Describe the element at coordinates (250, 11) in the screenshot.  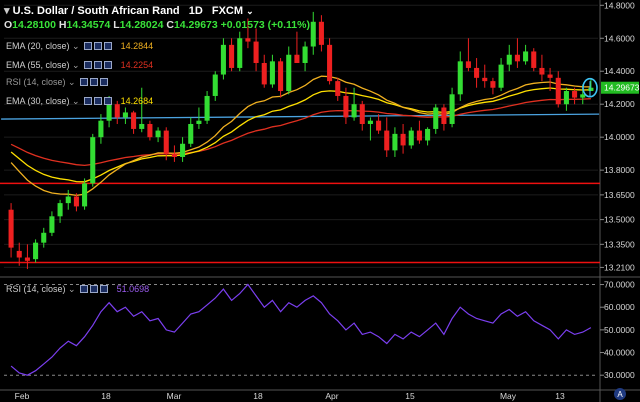
I see `chevron-down-icon: ⌄` at that location.